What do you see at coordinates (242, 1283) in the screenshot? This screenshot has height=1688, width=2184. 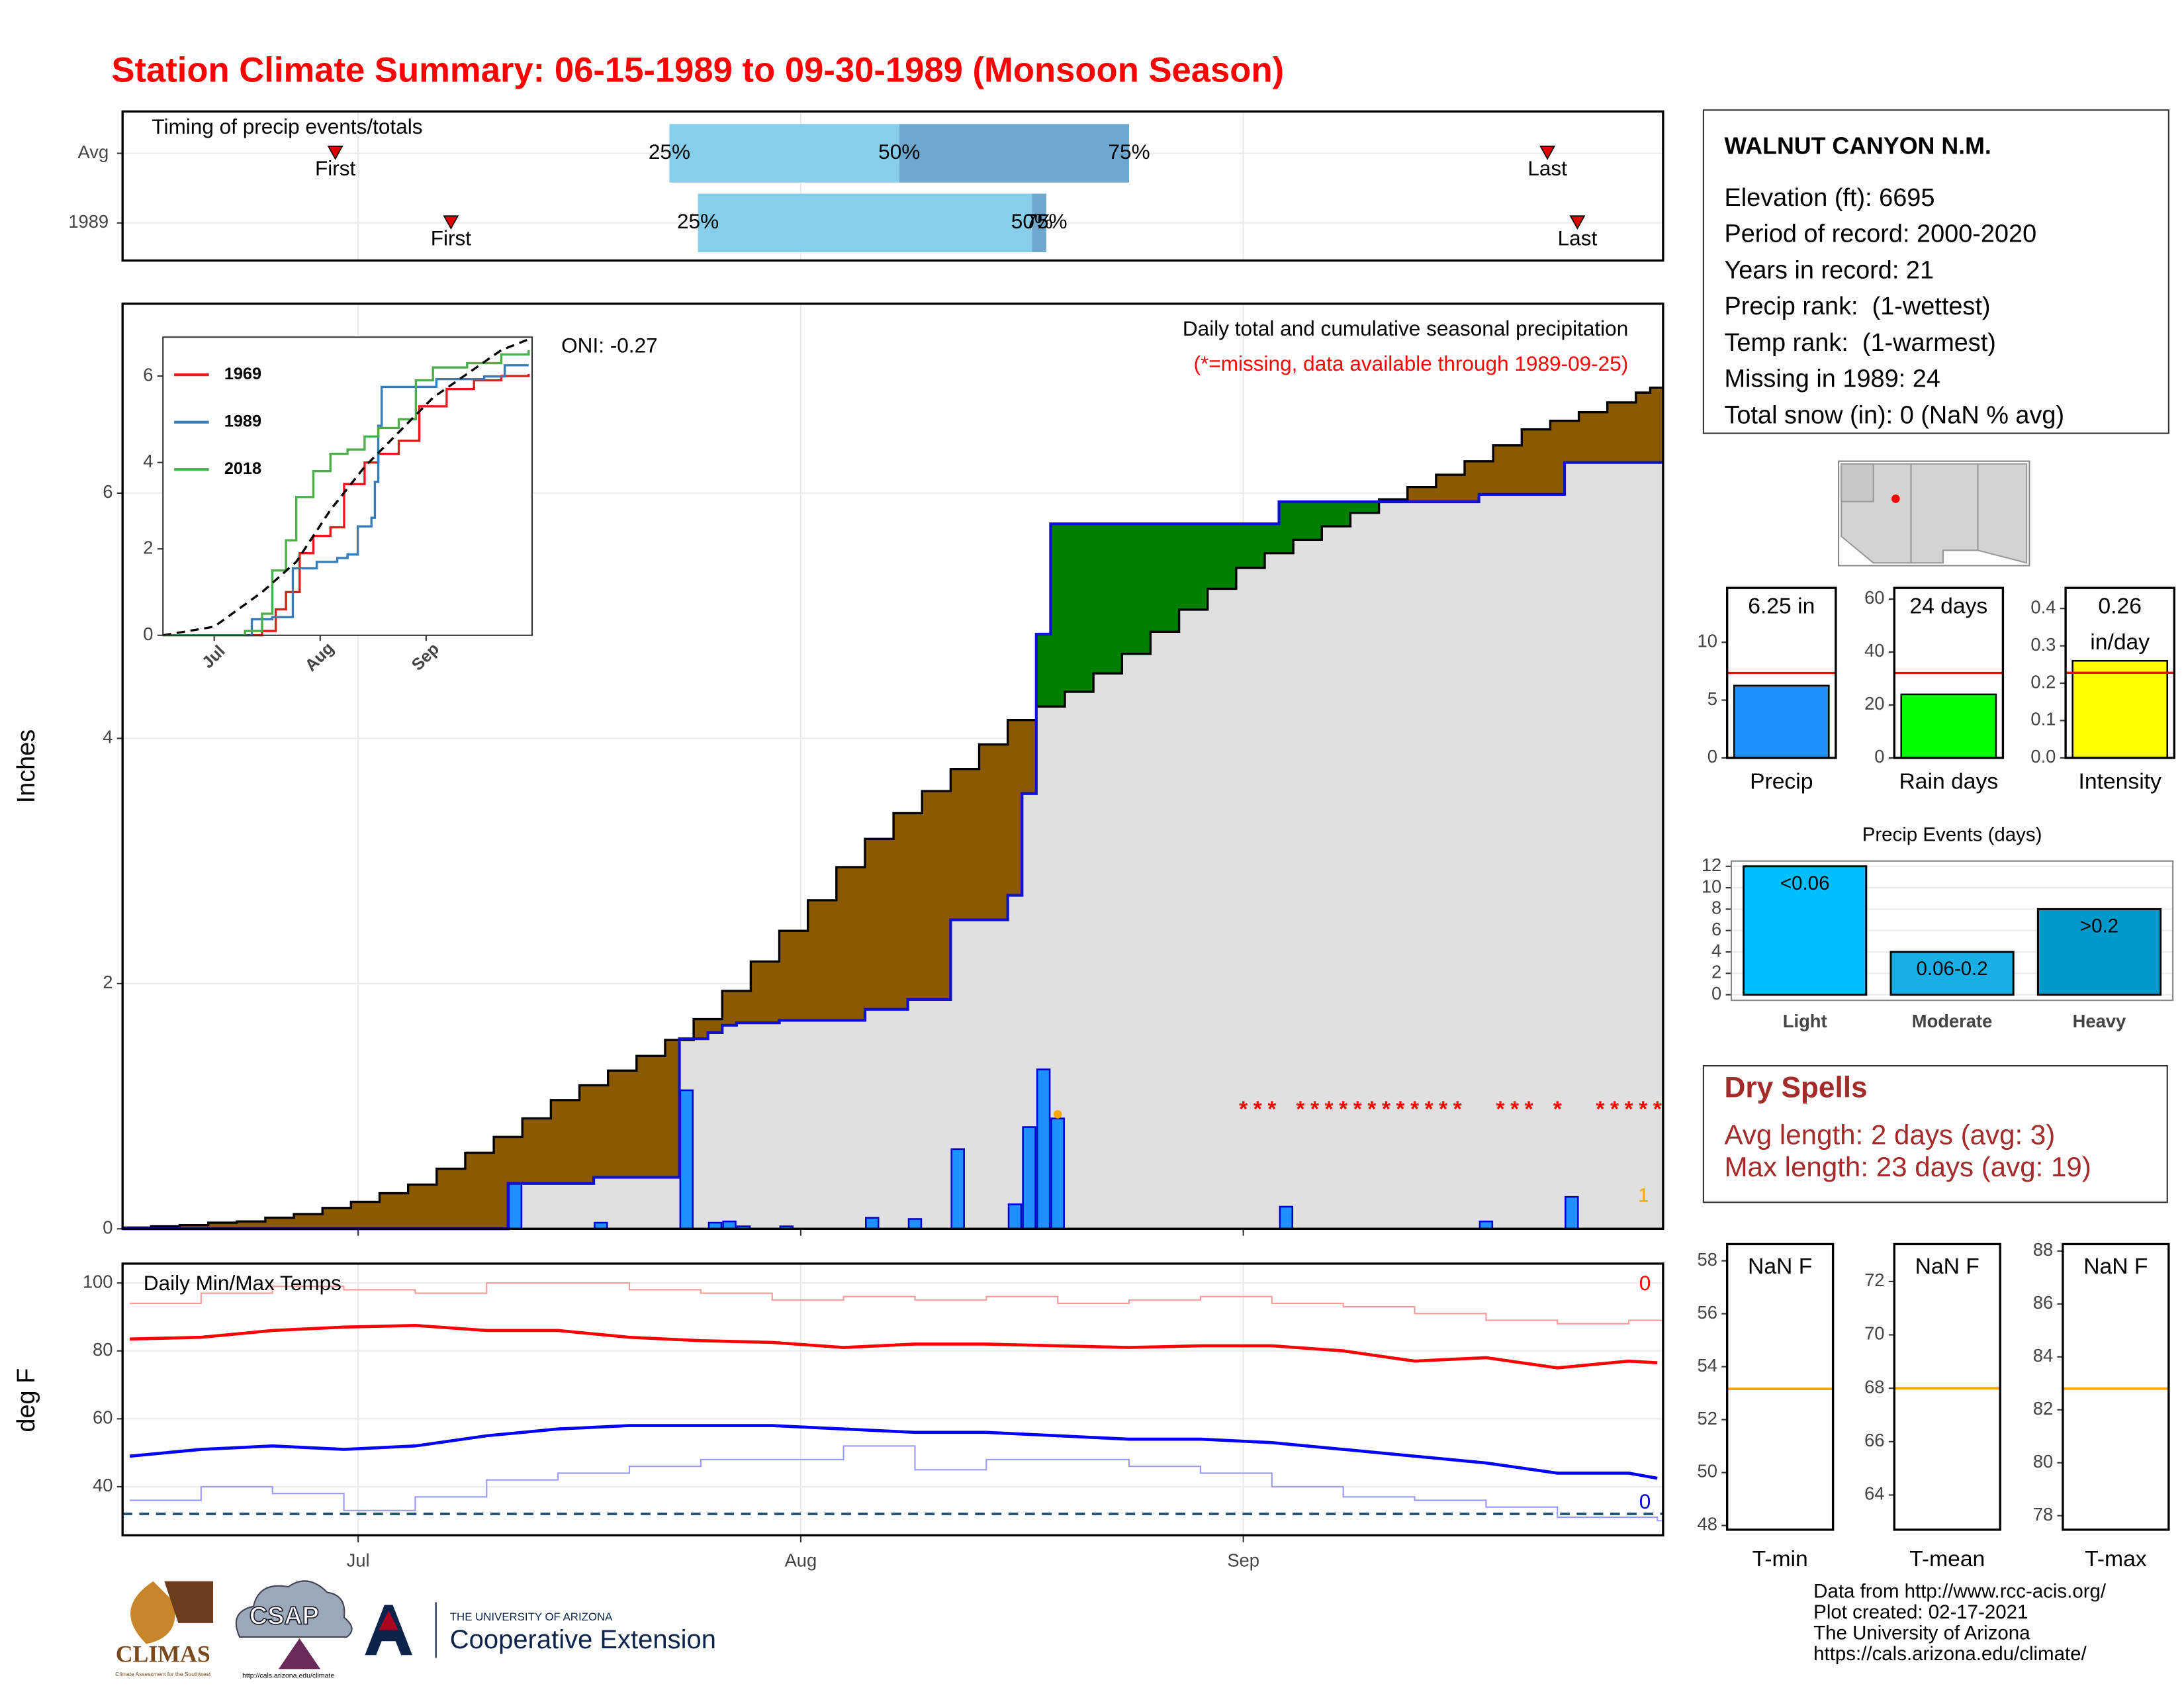 I see `panel-title: Daily Min/Max Temps` at bounding box center [242, 1283].